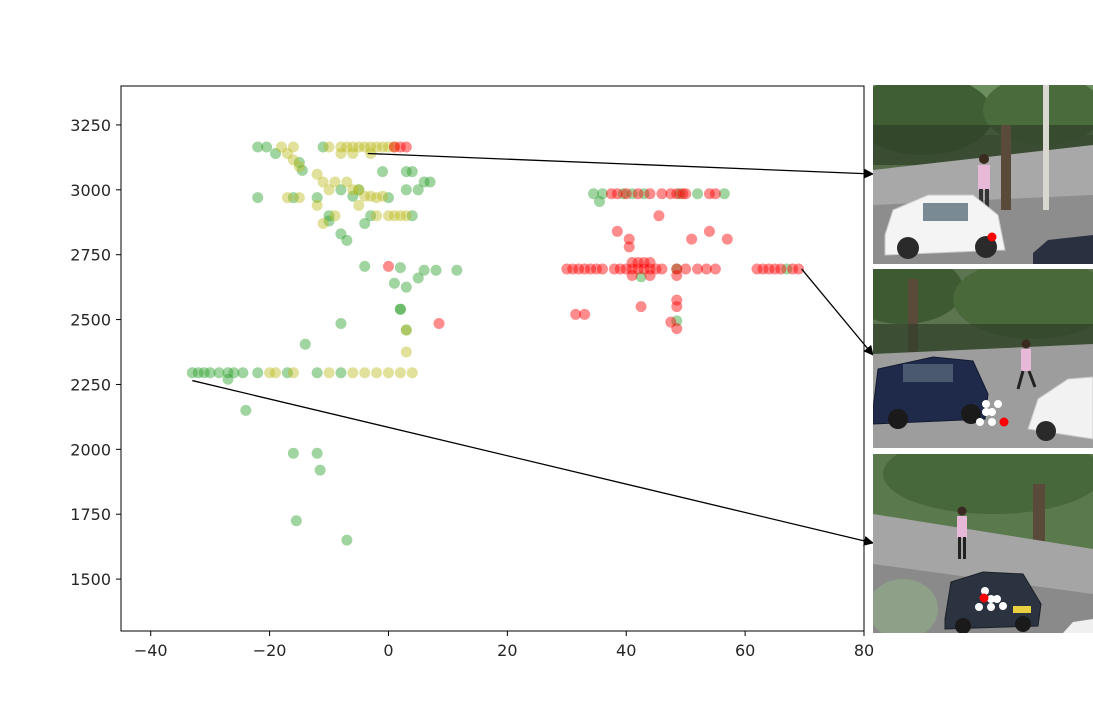 Image resolution: width=1093 pixels, height=709 pixels. What do you see at coordinates (626, 650) in the screenshot?
I see `x-tick-label: 40` at bounding box center [626, 650].